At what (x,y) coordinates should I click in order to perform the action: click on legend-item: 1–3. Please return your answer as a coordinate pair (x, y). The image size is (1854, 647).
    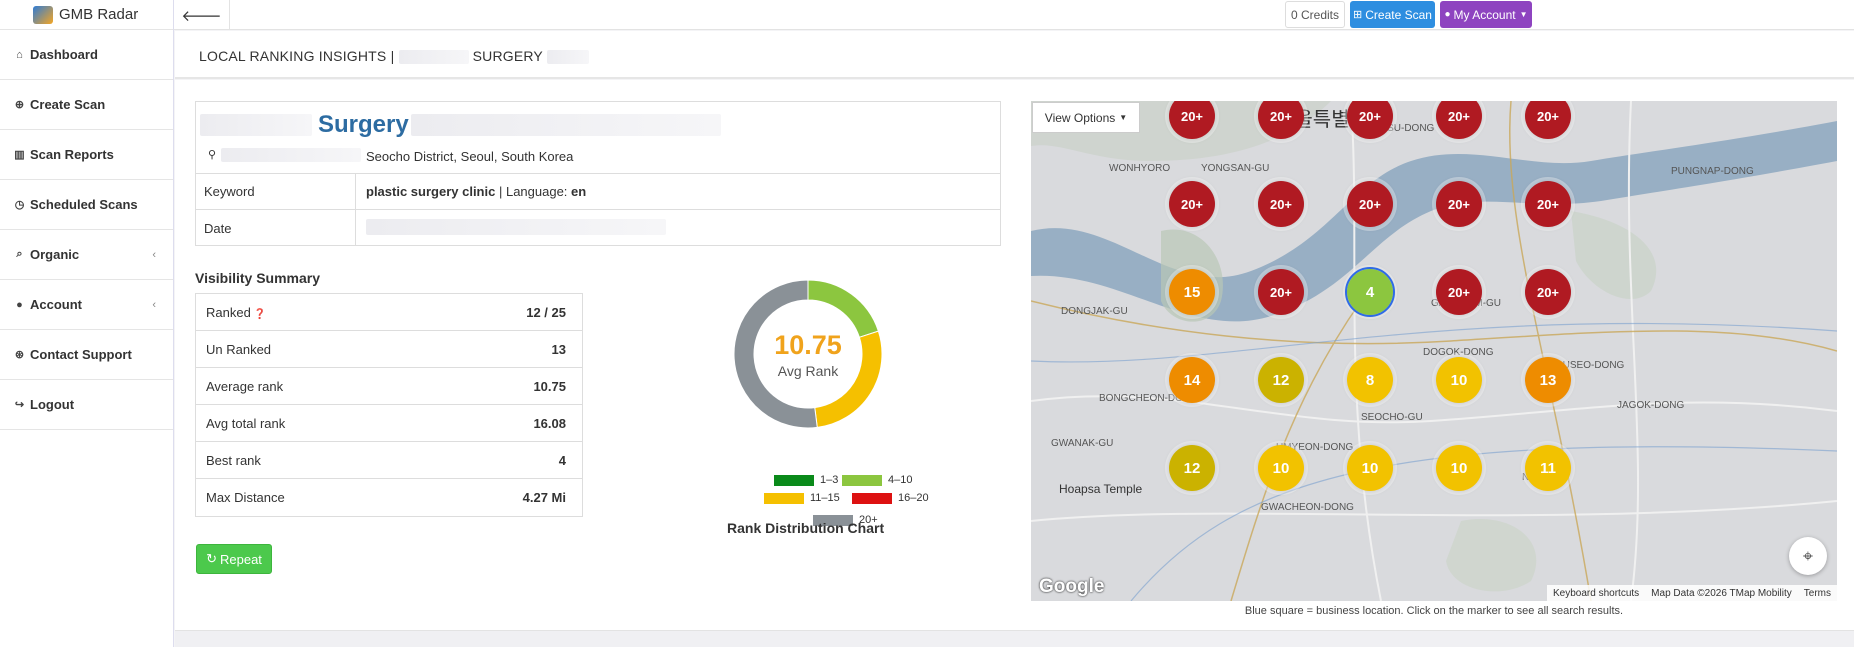
    Looking at the image, I should click on (806, 480).